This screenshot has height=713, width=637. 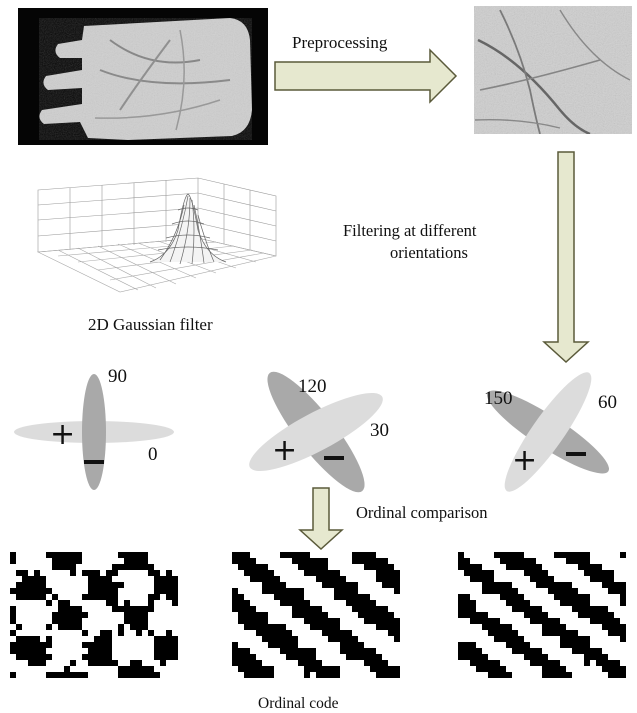 I want to click on ordinal-comparison-arrow, so click(x=321, y=519).